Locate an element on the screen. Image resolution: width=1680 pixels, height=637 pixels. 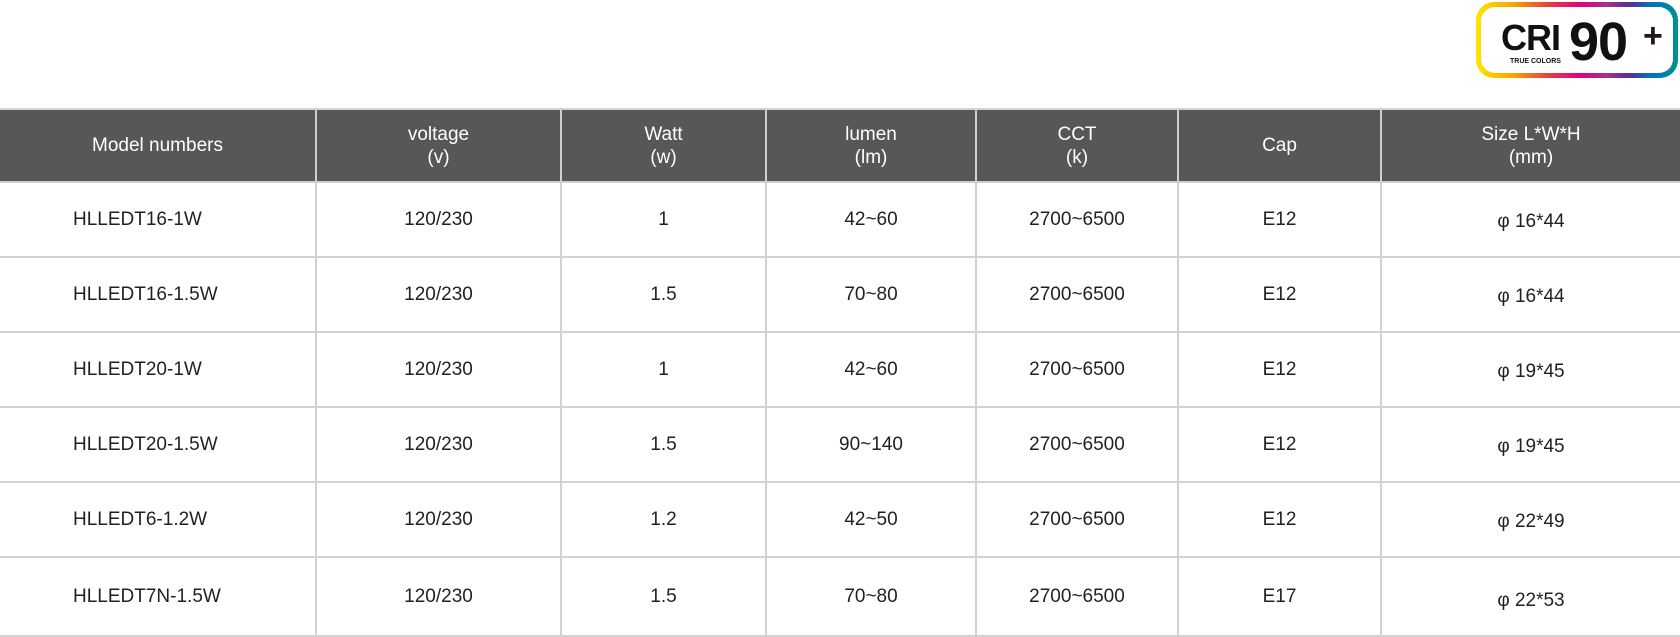
table-cell: 42~50 is located at coordinates (871, 520).